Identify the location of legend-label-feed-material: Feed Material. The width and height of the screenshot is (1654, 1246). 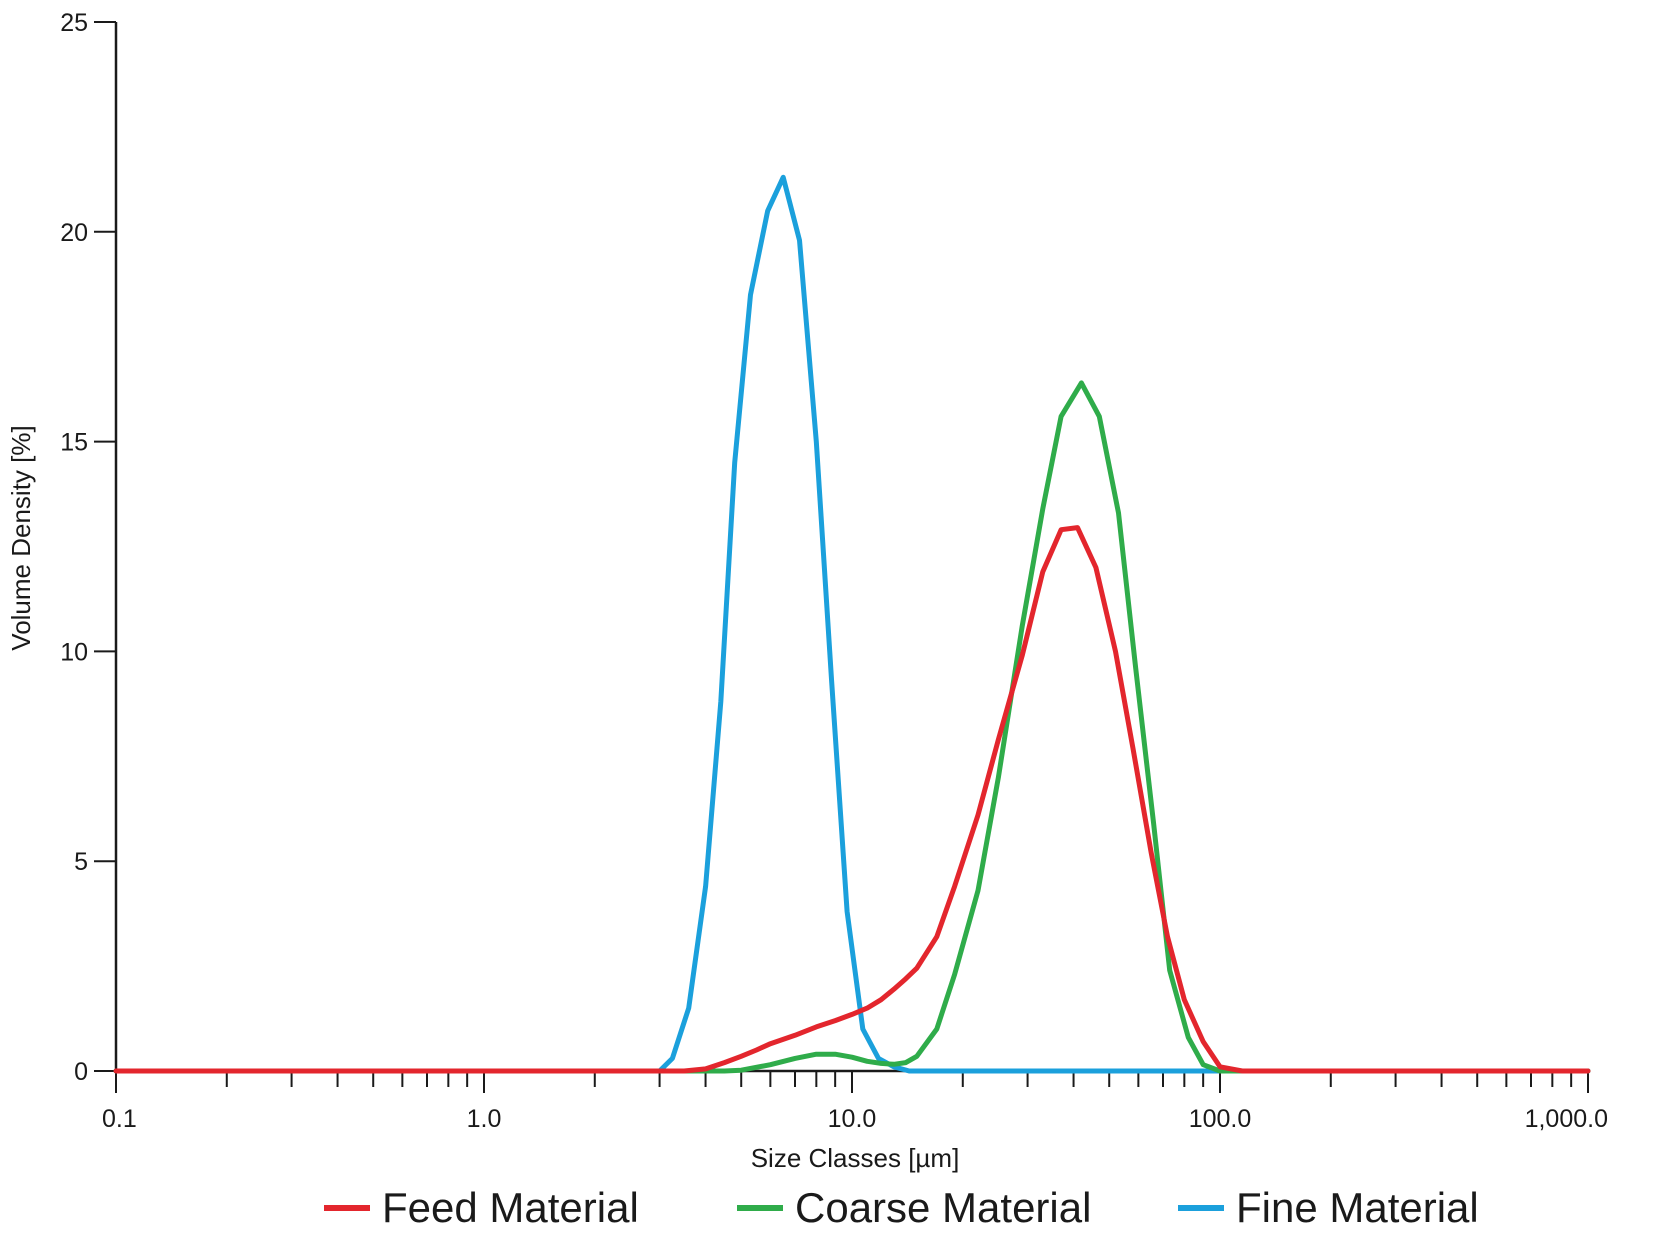
(510, 1207).